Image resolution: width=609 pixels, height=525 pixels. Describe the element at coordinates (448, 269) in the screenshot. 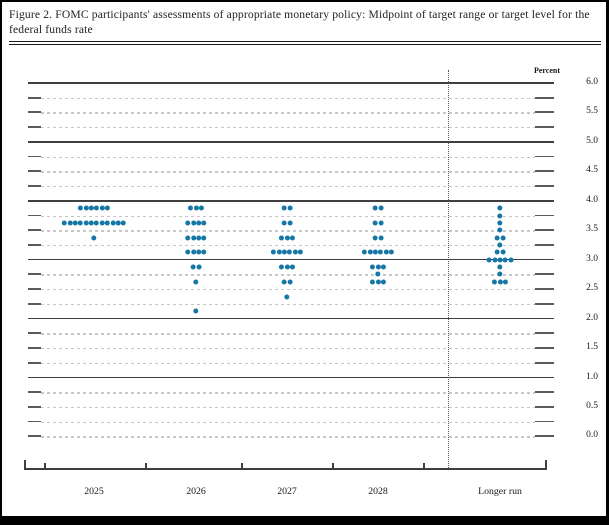

I see `longer-run-separator-line` at that location.